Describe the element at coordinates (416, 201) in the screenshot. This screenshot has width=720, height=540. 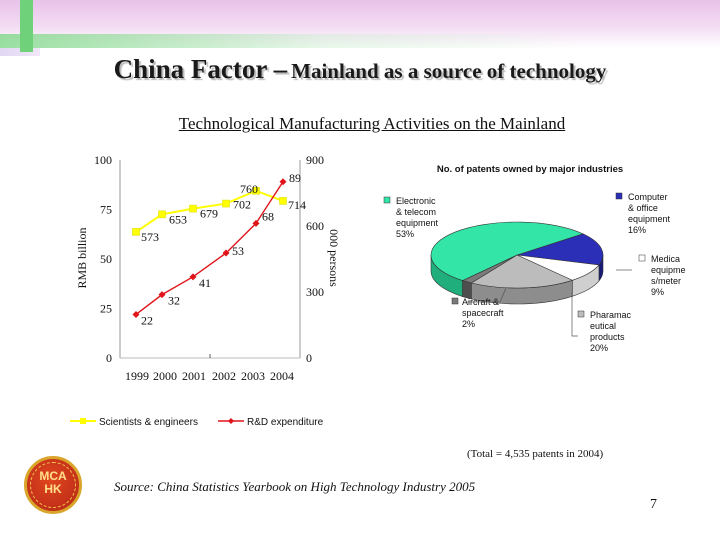
I see `pie-label-line: Electronic` at that location.